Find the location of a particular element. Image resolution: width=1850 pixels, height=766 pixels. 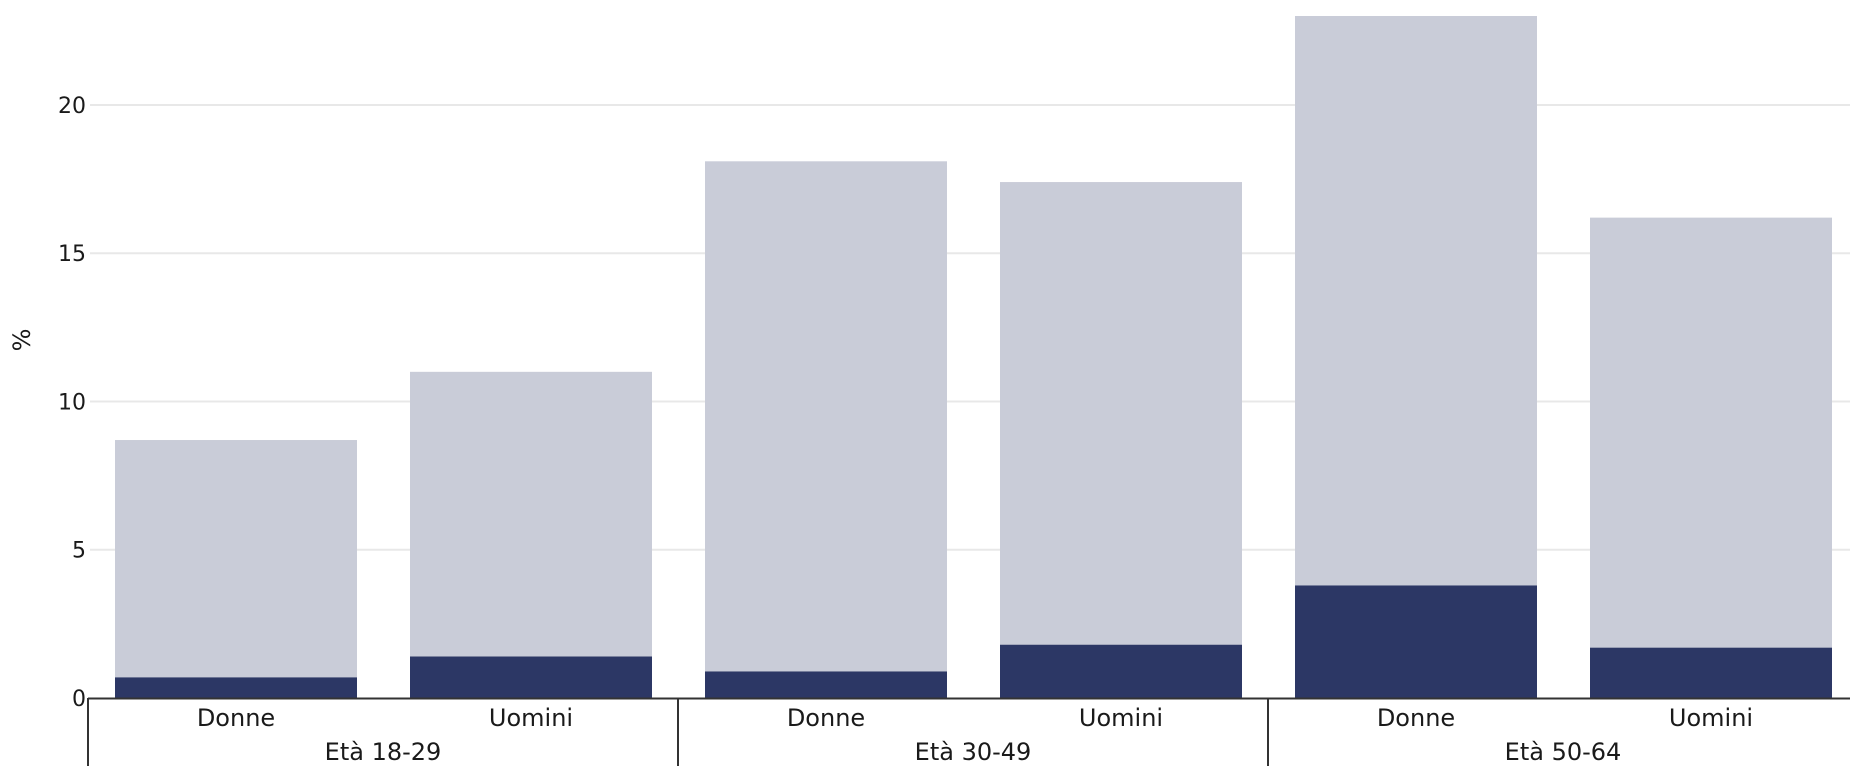

y-tick-label: 10 is located at coordinates (72, 402).